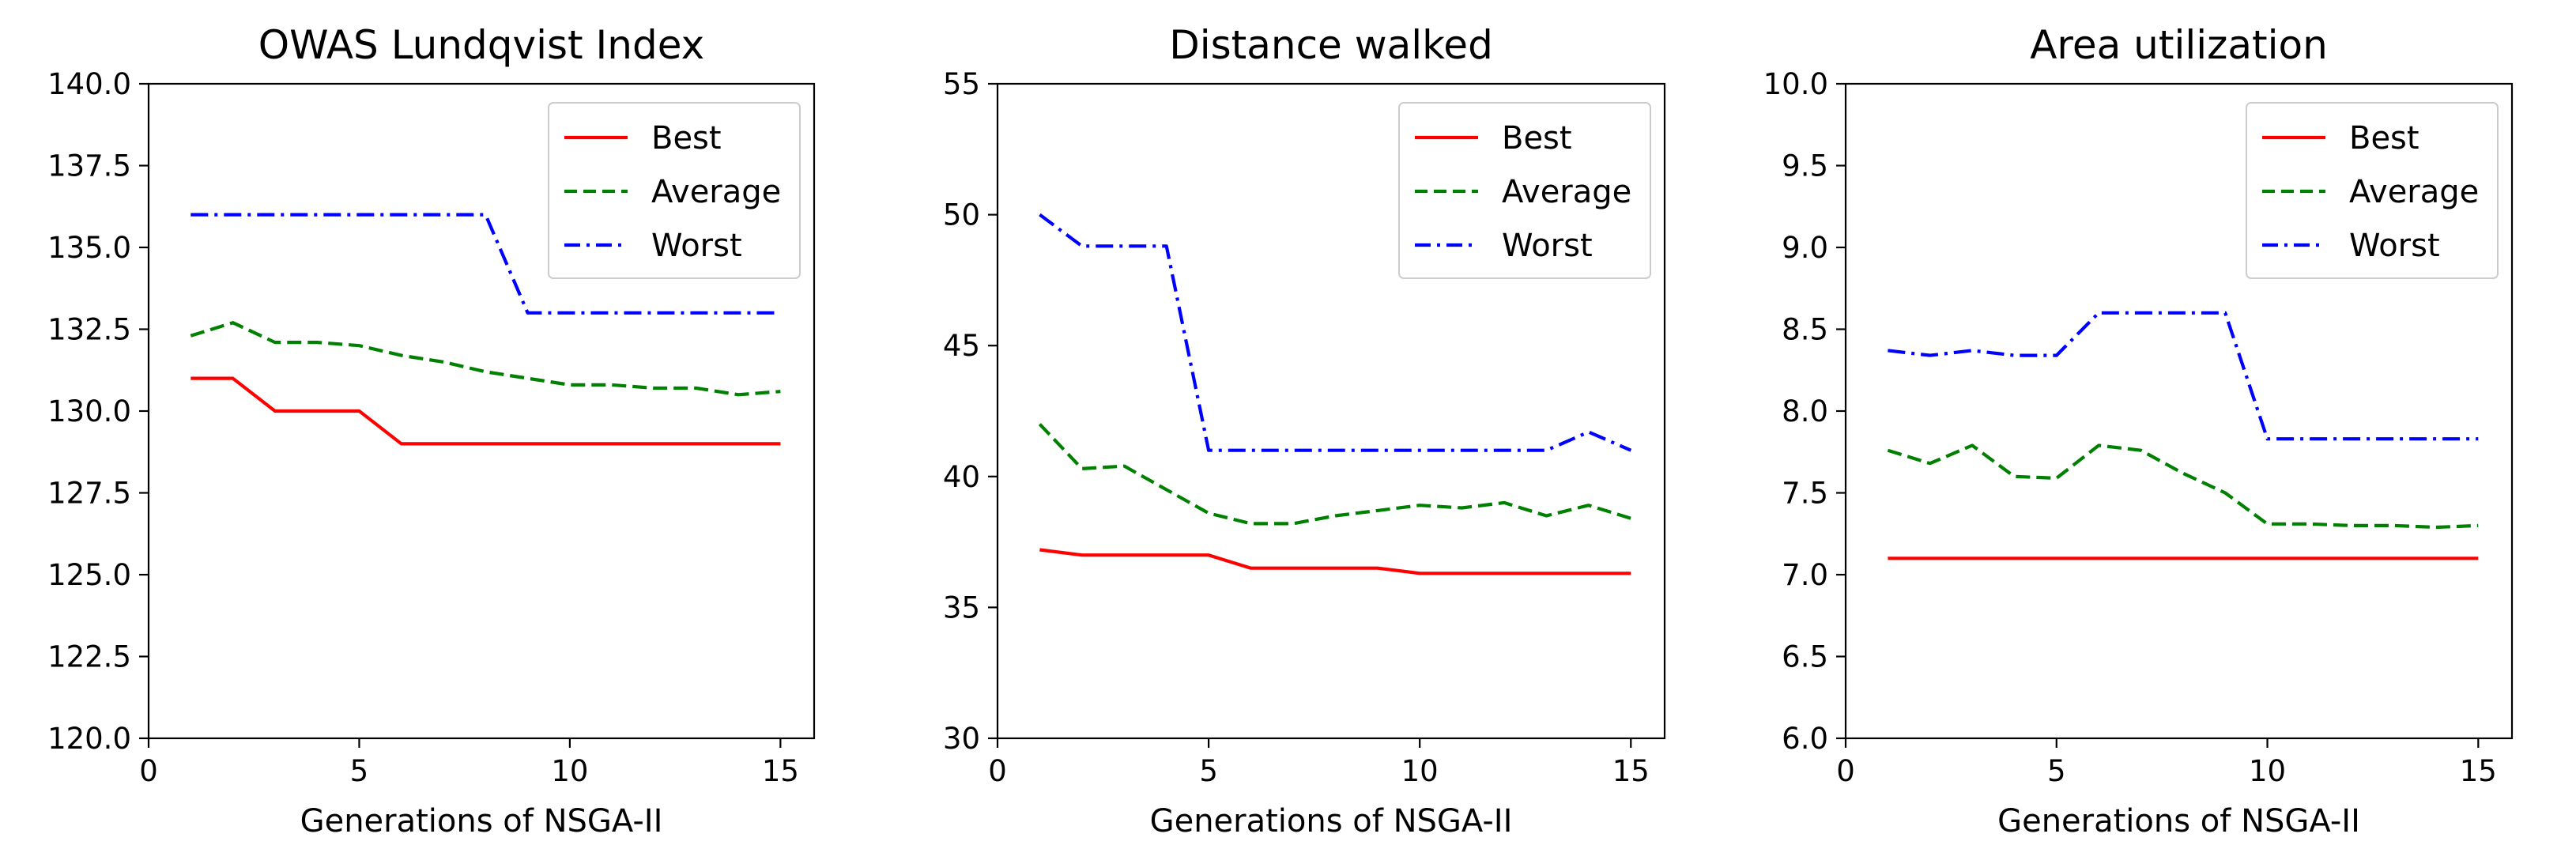 The width and height of the screenshot is (2576, 864). I want to click on y-tick-label: 137.5, so click(89, 166).